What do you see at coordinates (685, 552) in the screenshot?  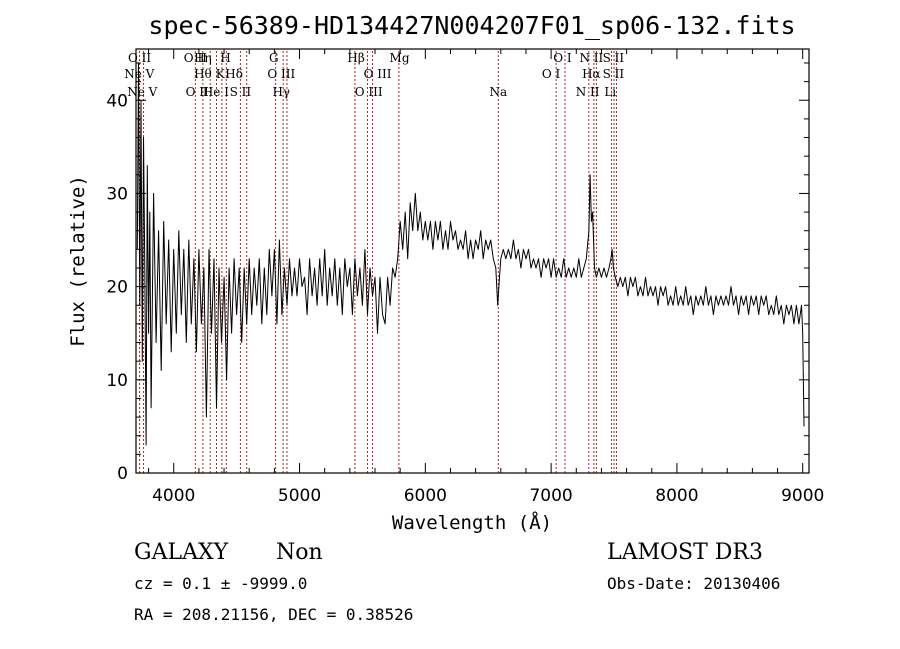 I see `survey-name: LAMOST DR3` at bounding box center [685, 552].